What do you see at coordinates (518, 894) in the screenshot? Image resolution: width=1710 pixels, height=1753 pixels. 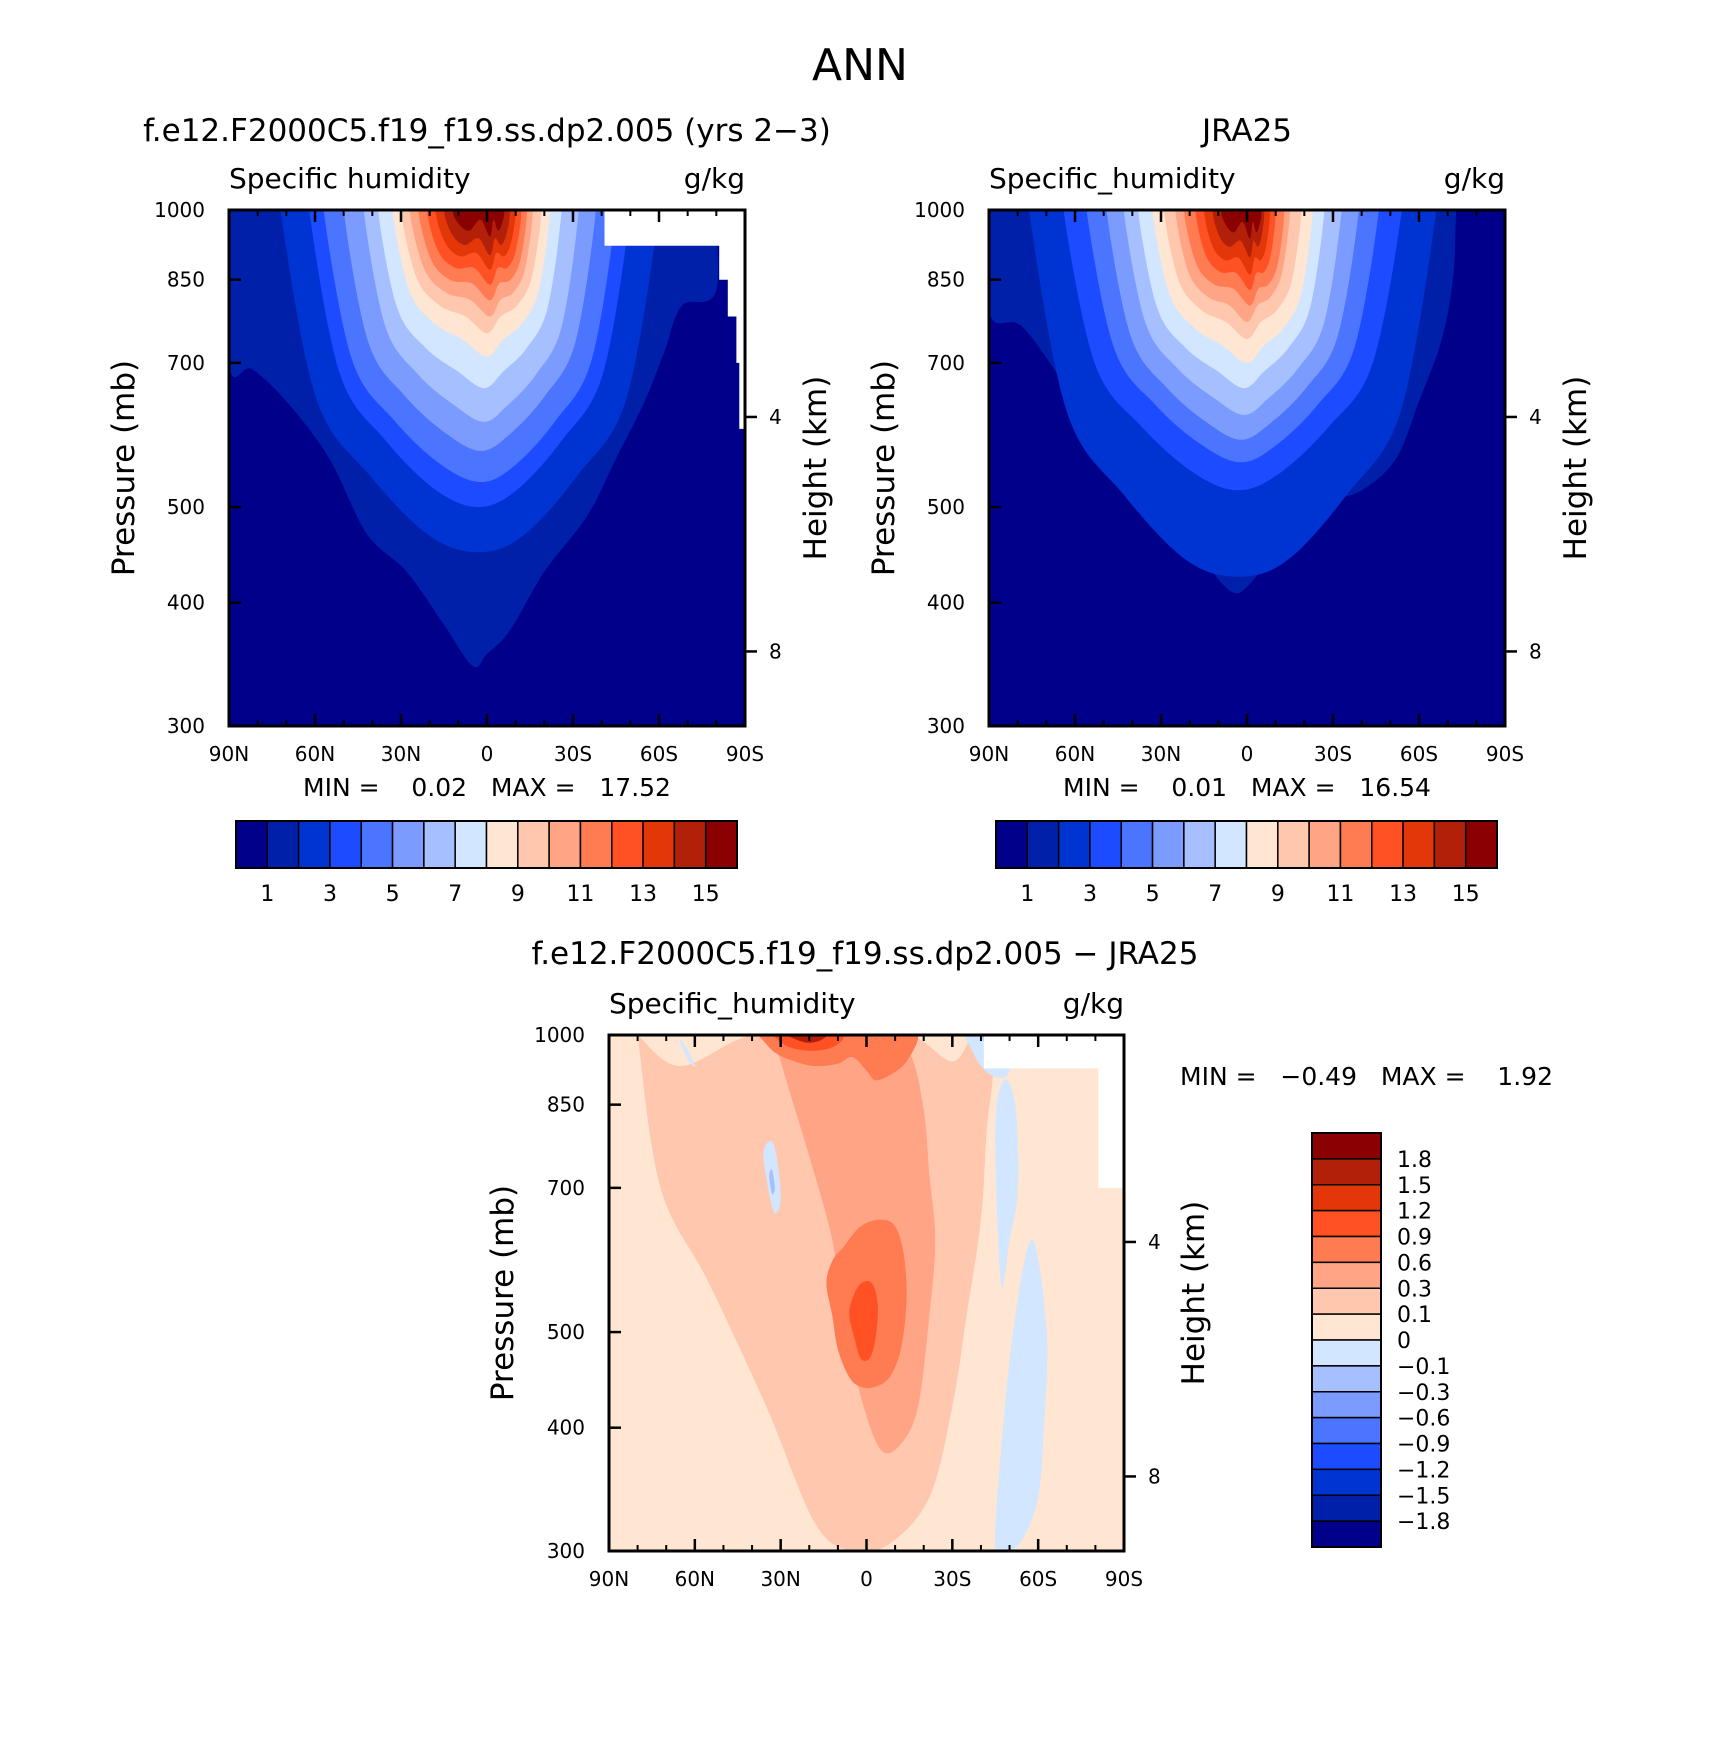 I see `colorbar-tick-label: 9` at bounding box center [518, 894].